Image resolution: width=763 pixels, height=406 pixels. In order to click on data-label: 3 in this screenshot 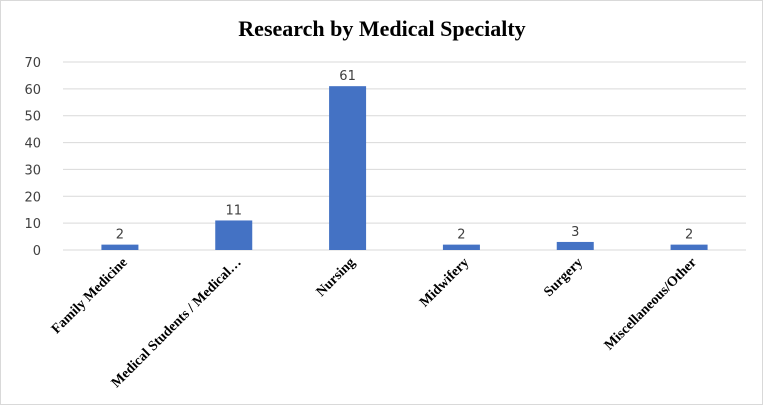, I will do `click(575, 232)`.